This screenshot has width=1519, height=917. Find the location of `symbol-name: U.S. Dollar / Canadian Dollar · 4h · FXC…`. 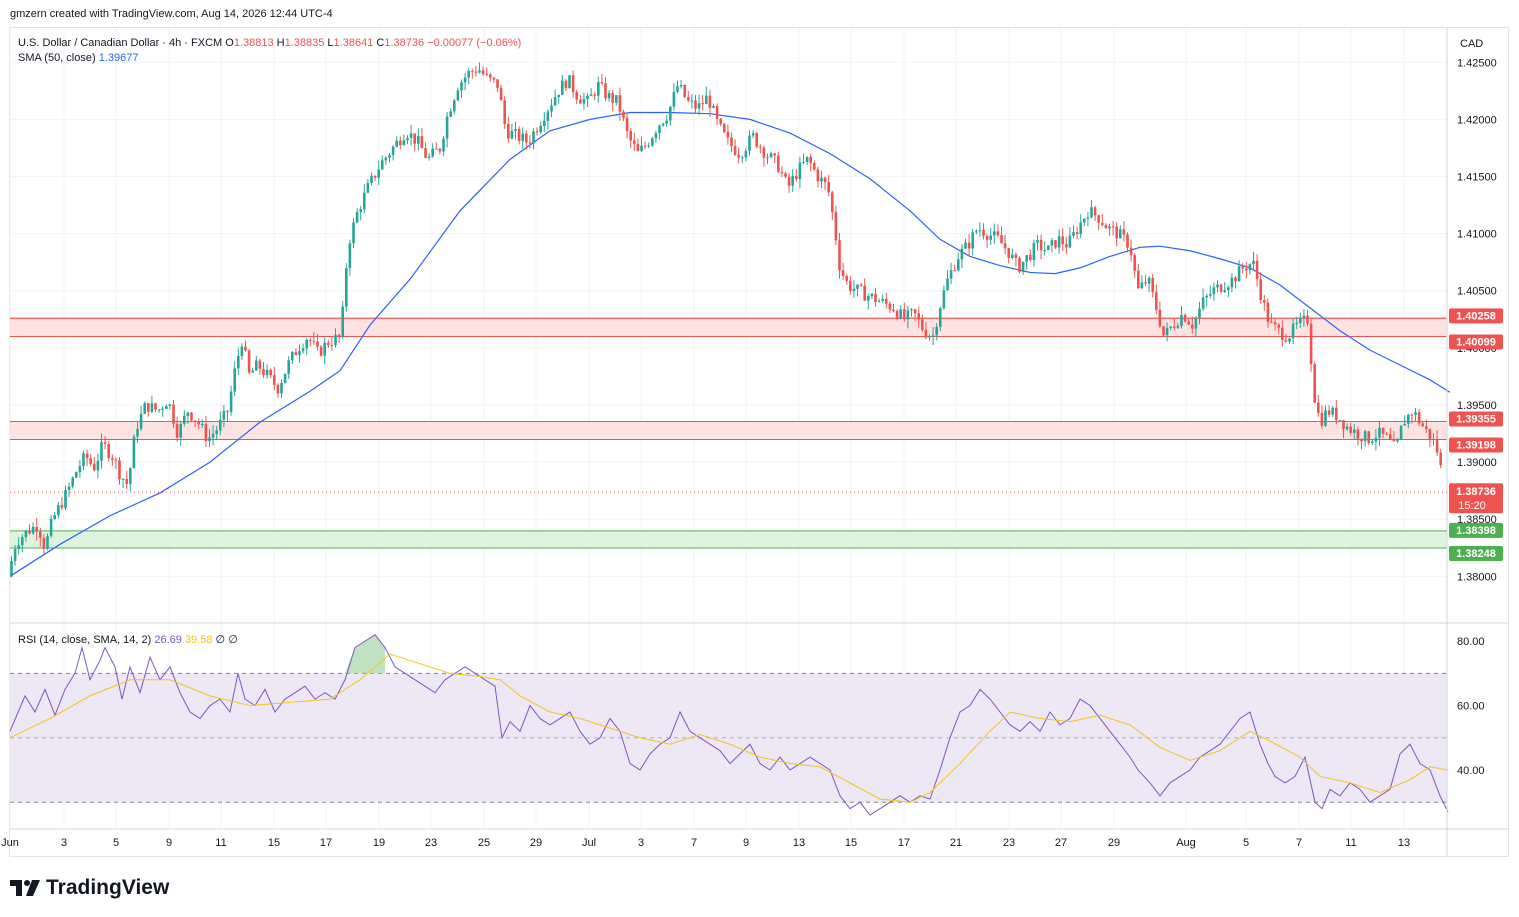

symbol-name: U.S. Dollar / Canadian Dollar · 4h · FXC… is located at coordinates (120, 43).